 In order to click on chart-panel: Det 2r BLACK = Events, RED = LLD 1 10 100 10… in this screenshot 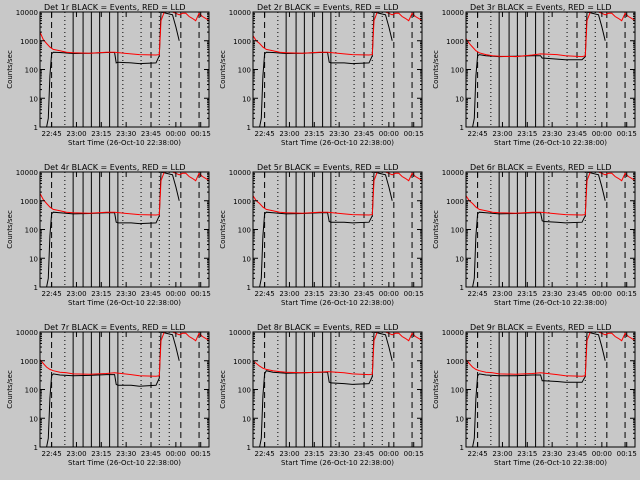, I will do `click(321, 75)`.